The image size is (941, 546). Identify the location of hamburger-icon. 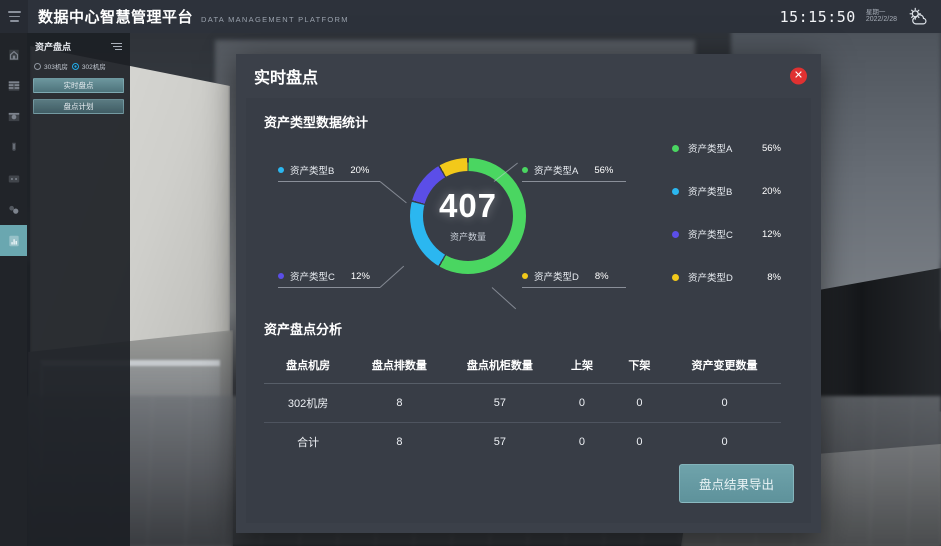
(14, 16).